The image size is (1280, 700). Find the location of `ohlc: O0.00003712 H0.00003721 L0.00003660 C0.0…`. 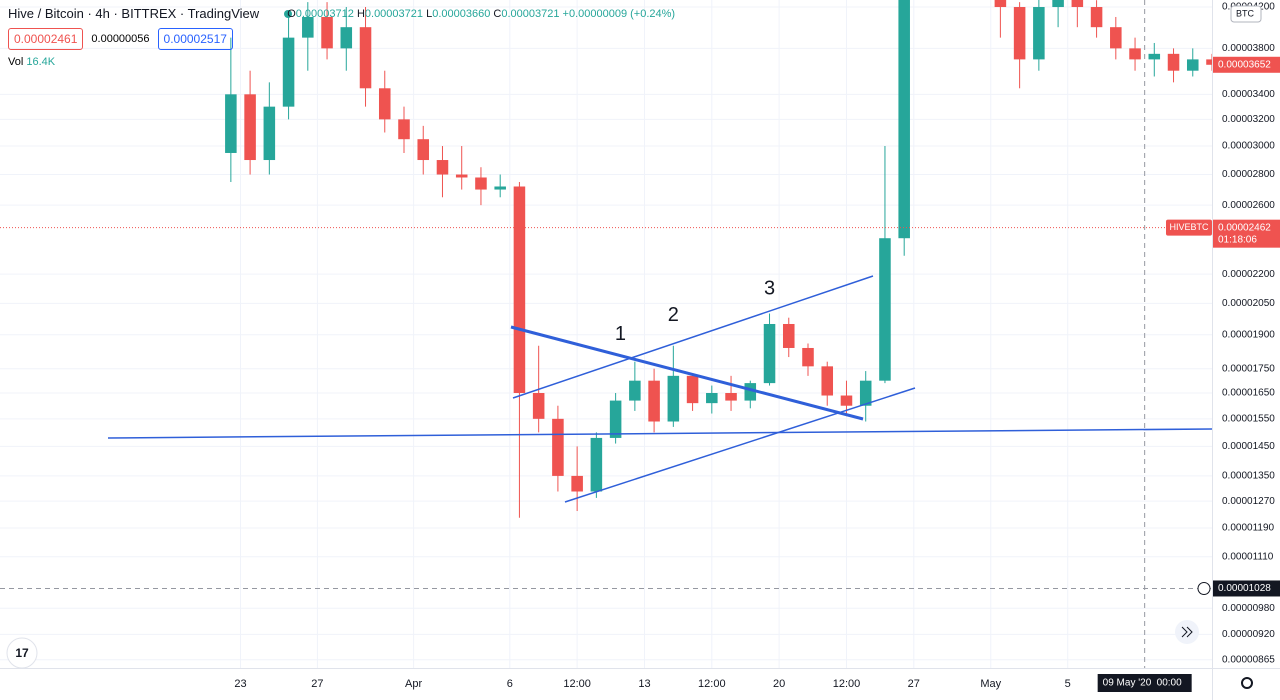

ohlc: O0.00003712 H0.00003721 L0.00003660 C0.0… is located at coordinates (481, 14).